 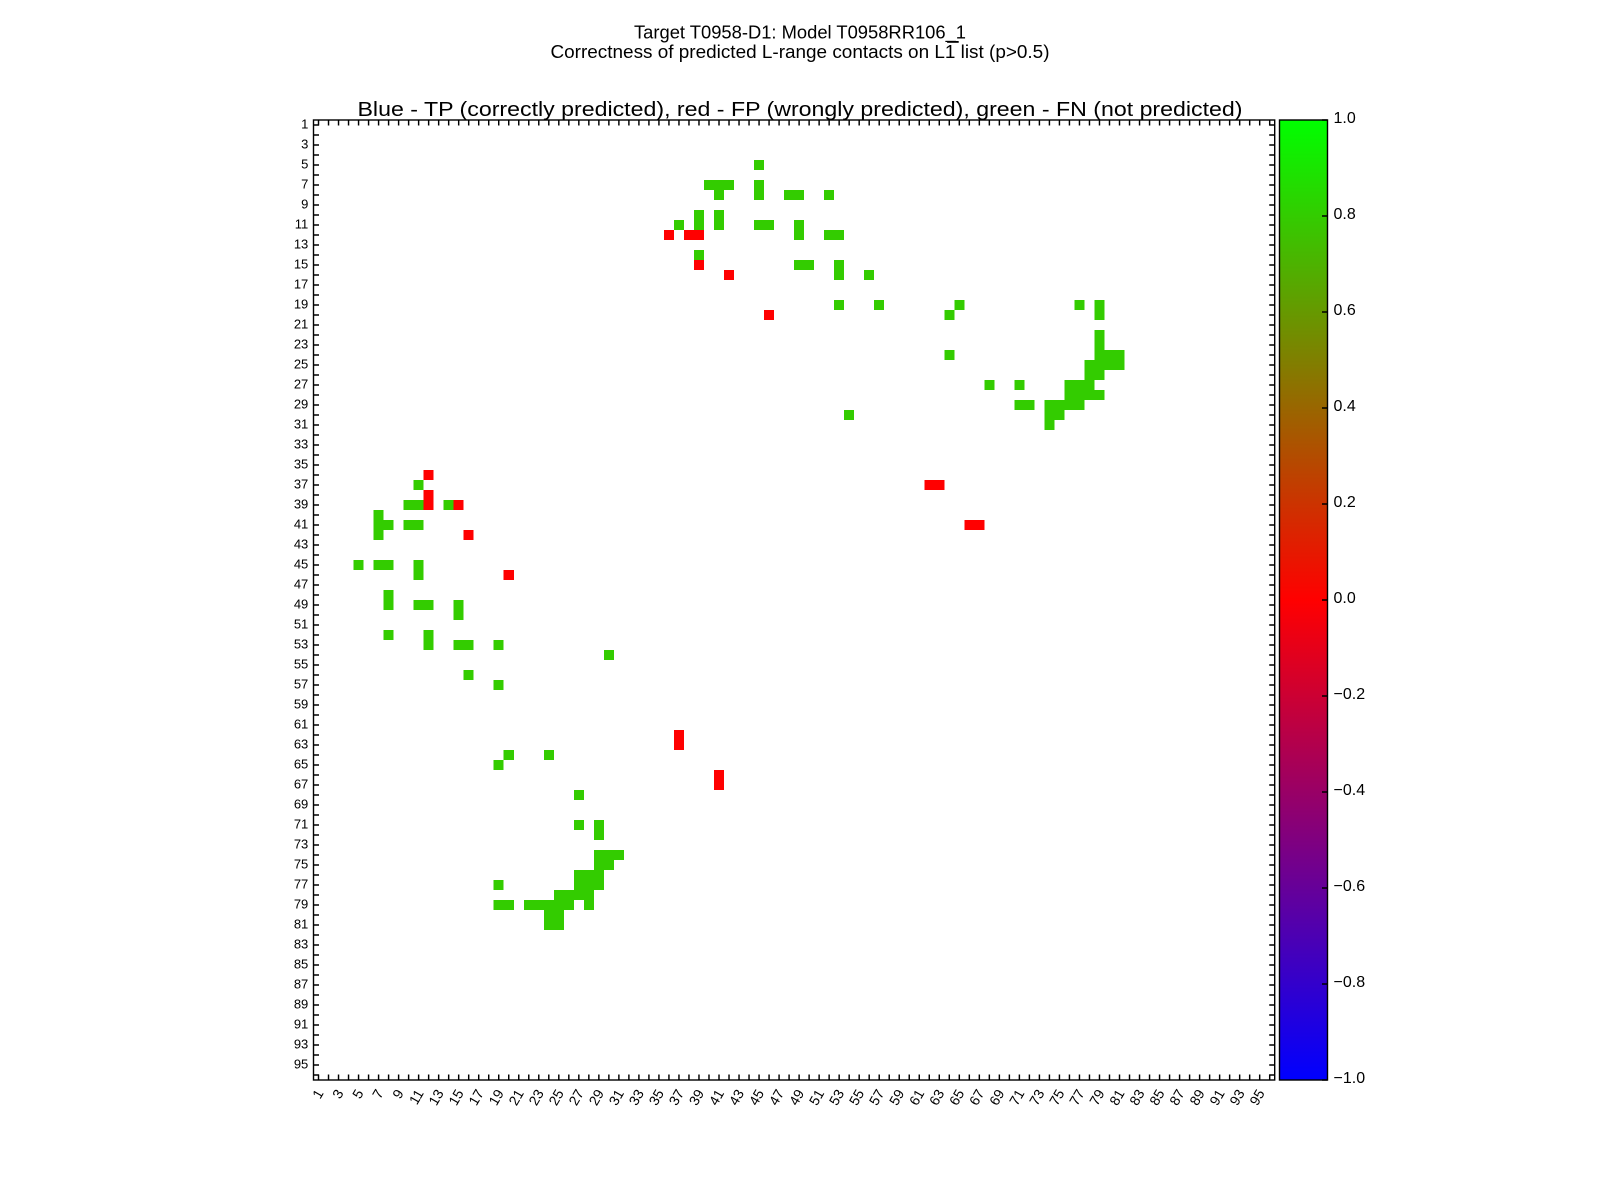 I want to click on svg-text: 0.2, so click(x=1345, y=502).